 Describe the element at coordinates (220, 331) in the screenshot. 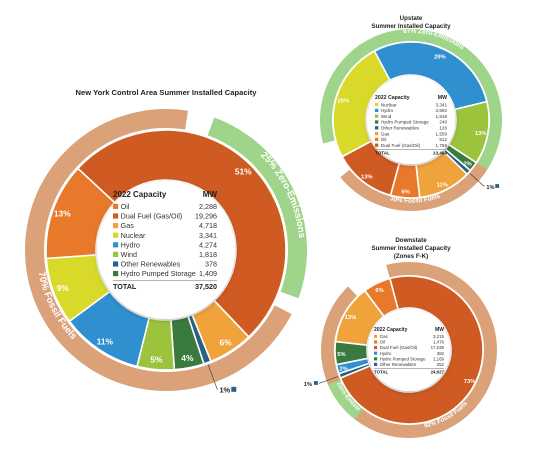

I see `segment-gas` at that location.